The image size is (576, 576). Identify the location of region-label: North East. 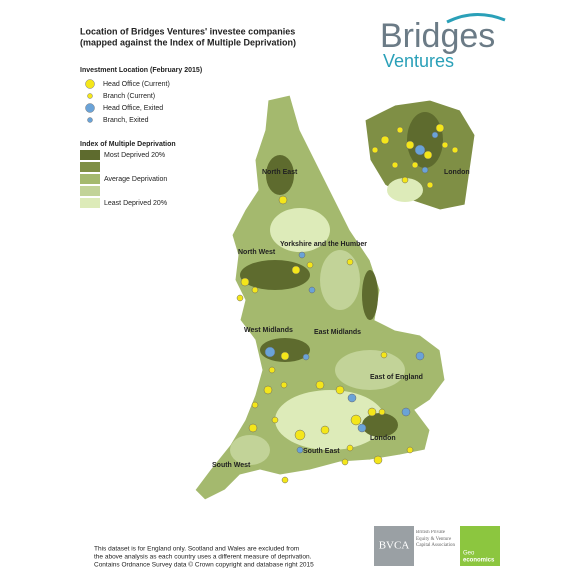
(280, 172).